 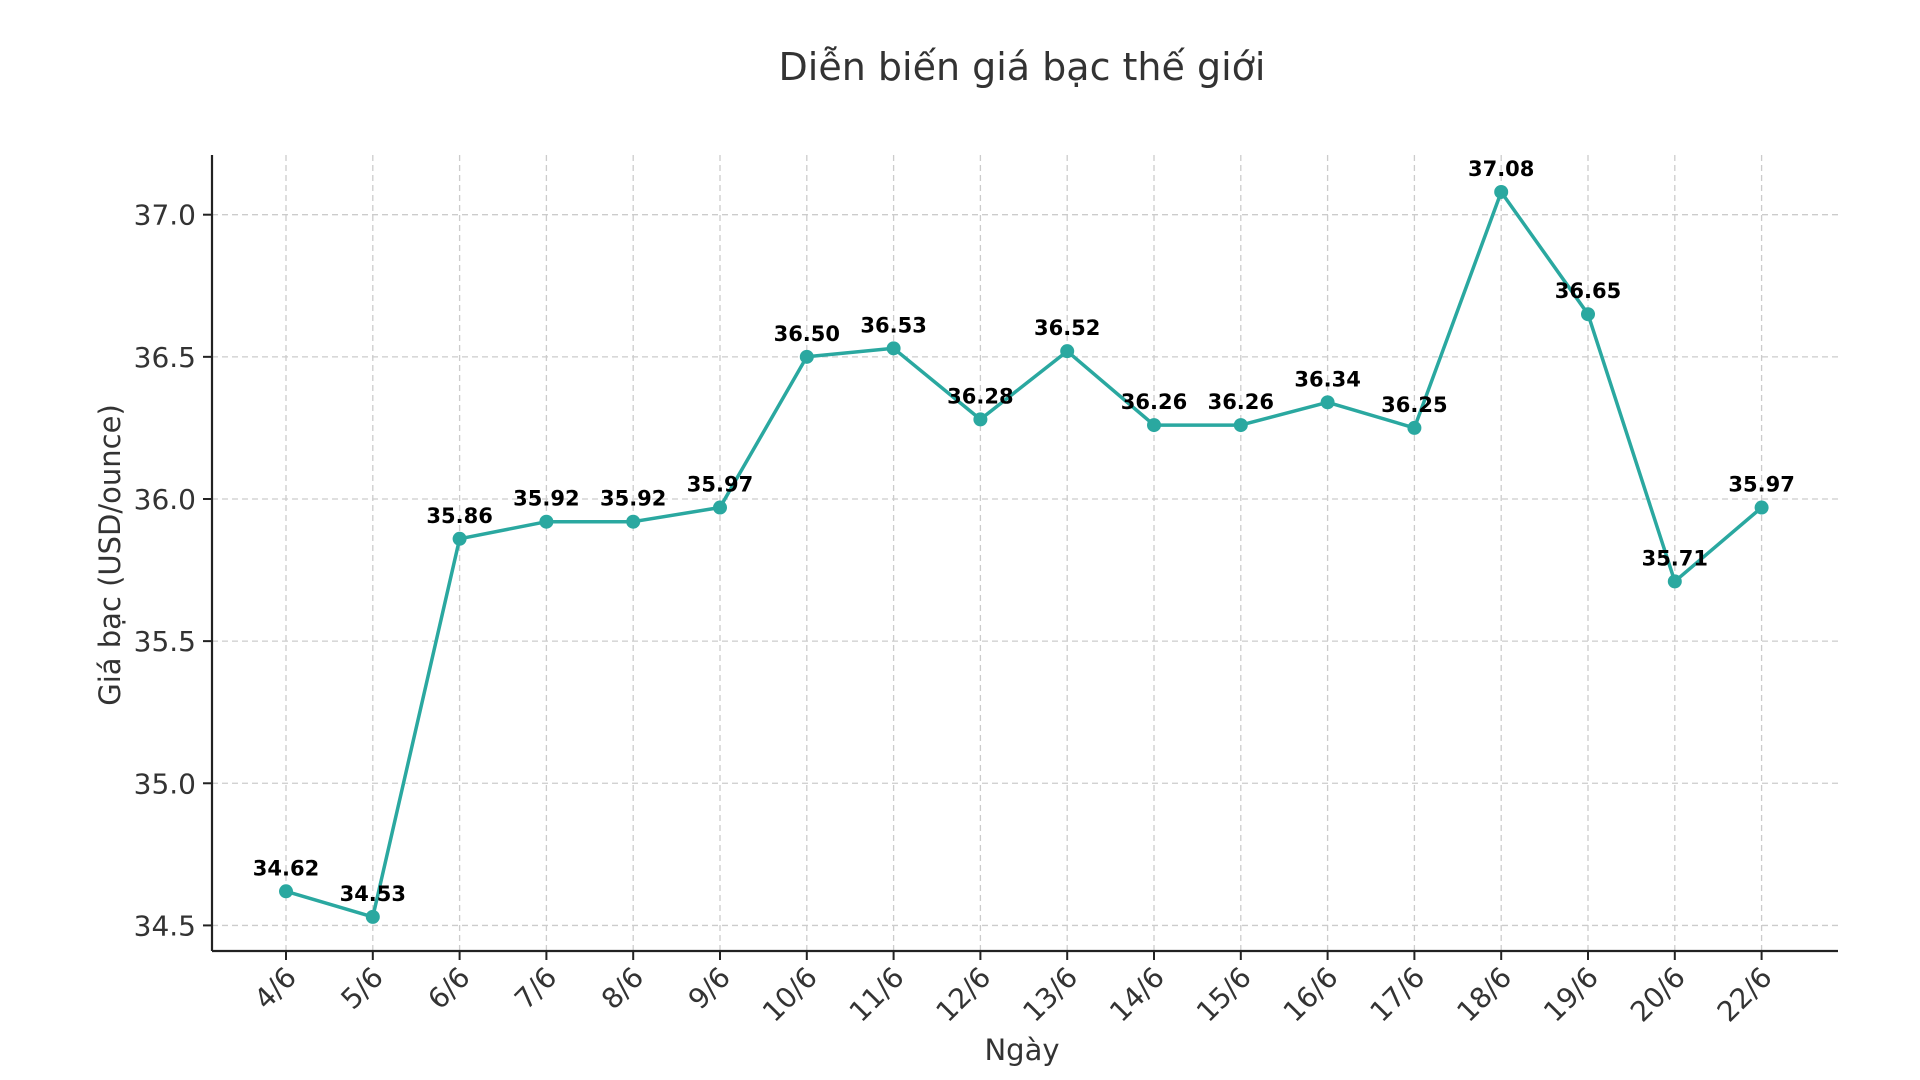 What do you see at coordinates (448, 988) in the screenshot?
I see `x-tick-label: 6/6` at bounding box center [448, 988].